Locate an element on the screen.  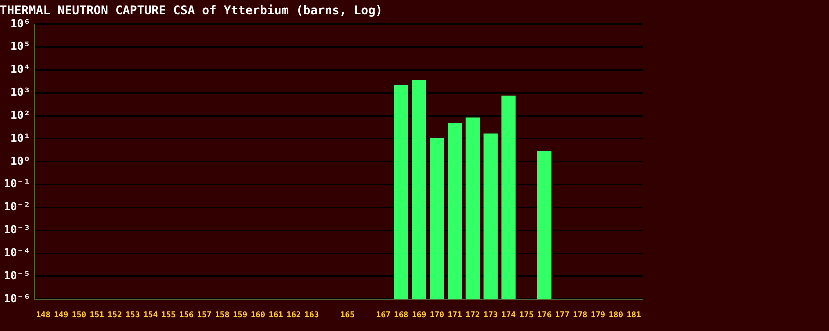
x-tick-label: 174 is located at coordinates (509, 315).